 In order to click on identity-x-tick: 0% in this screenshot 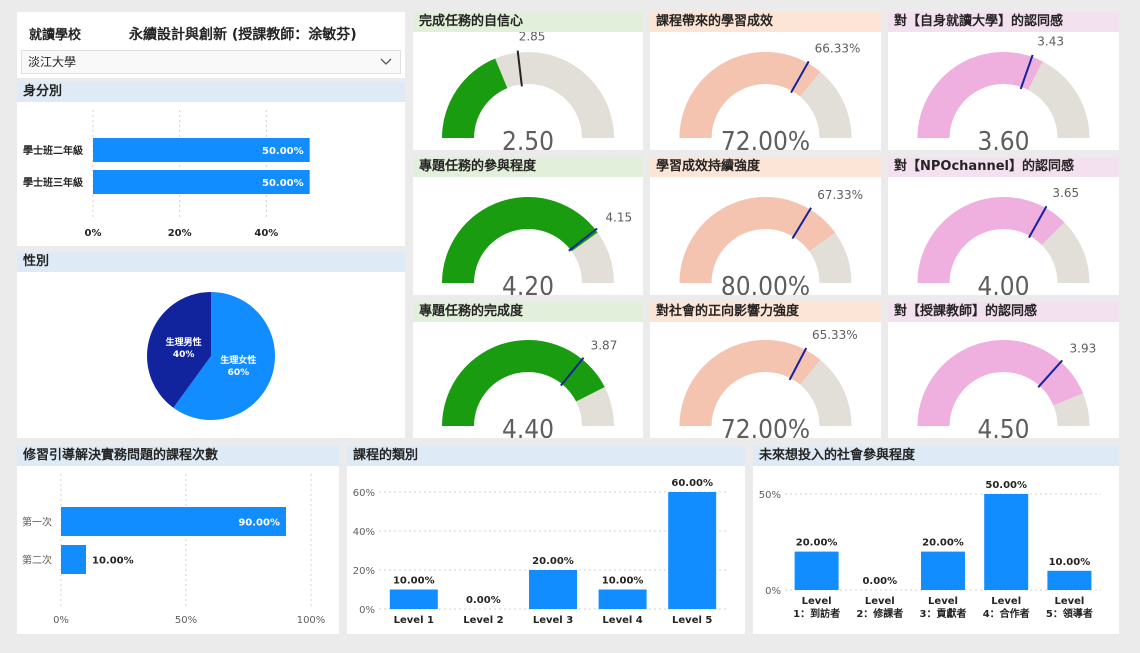, I will do `click(93, 233)`.